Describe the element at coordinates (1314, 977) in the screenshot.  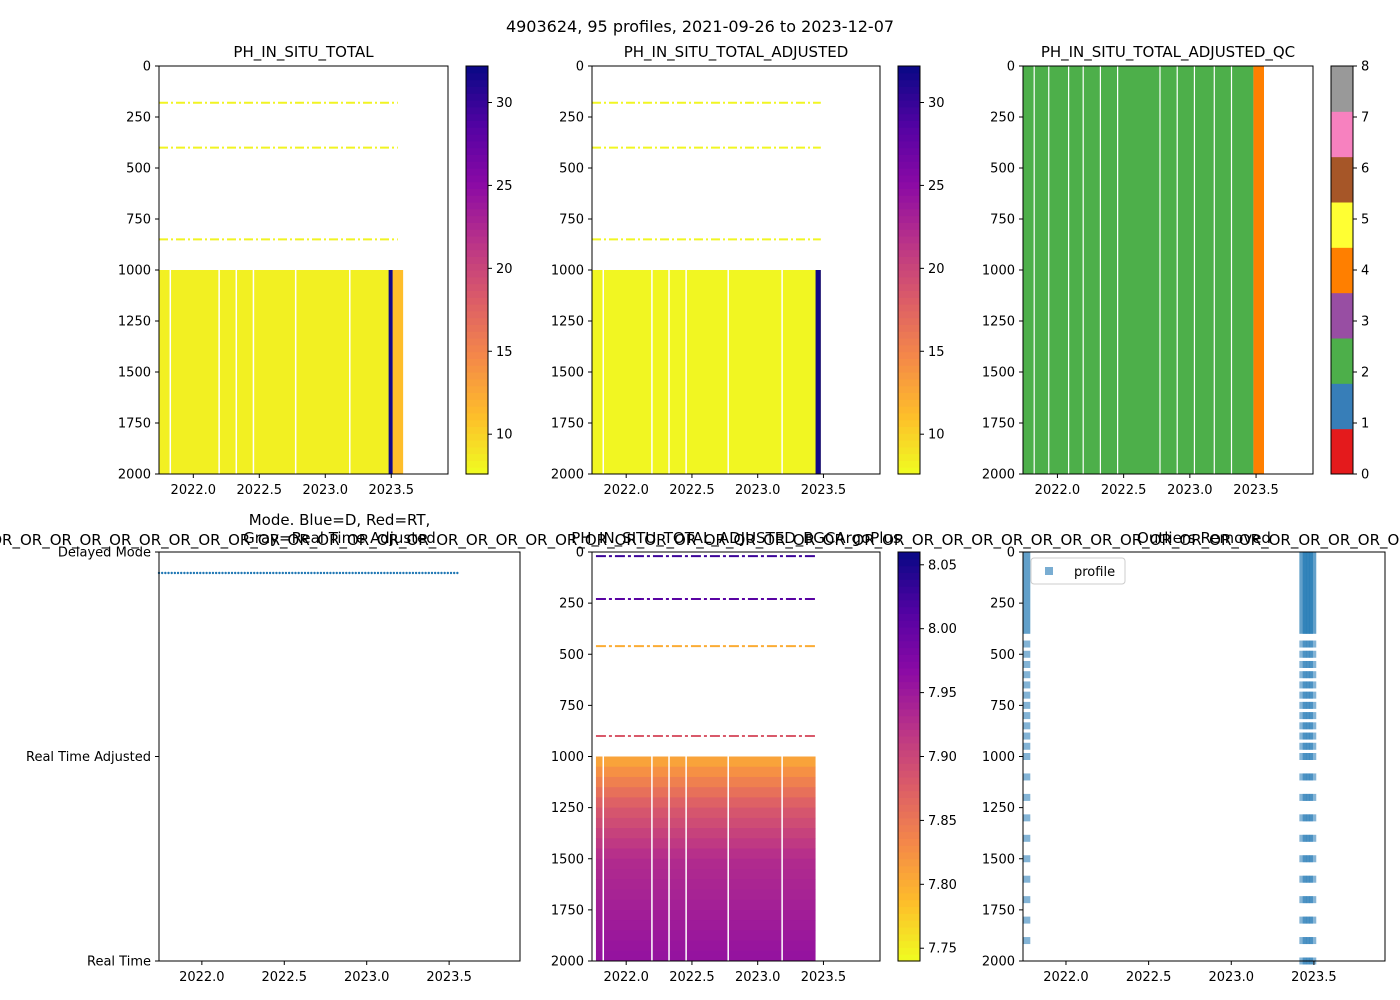
I see `x-tick-label: 2023.5` at that location.